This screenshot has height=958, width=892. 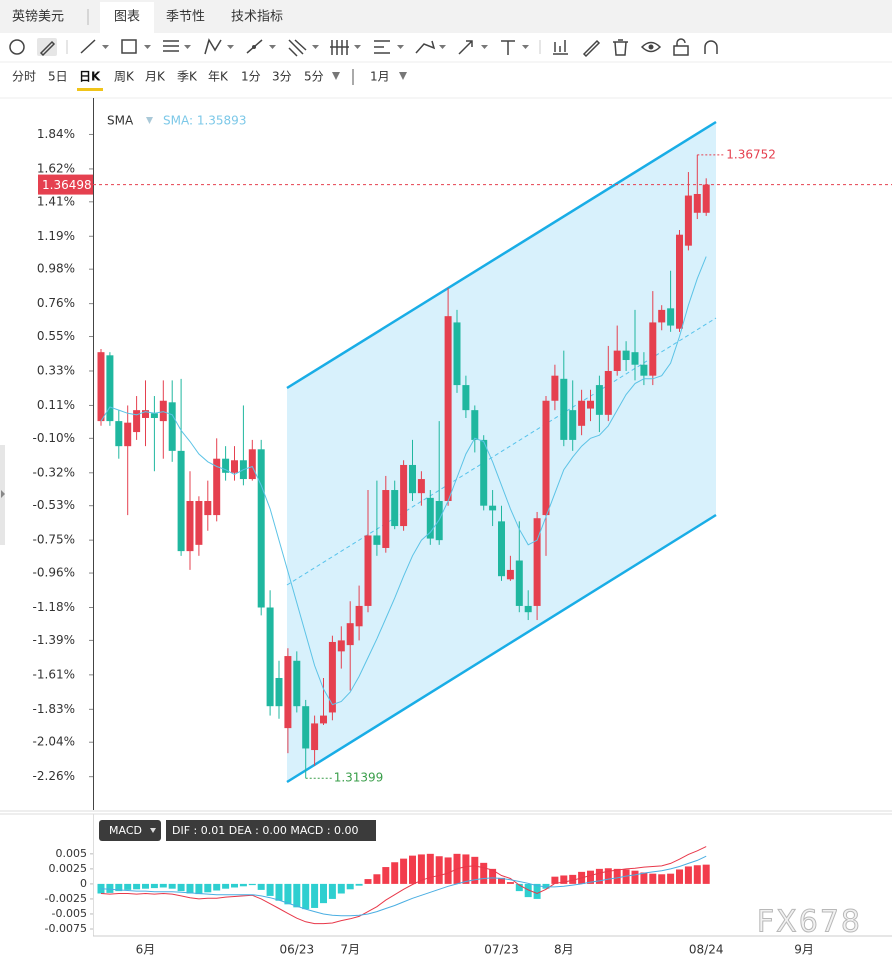 I want to click on y-tick-label: 0.0025, so click(x=68, y=868).